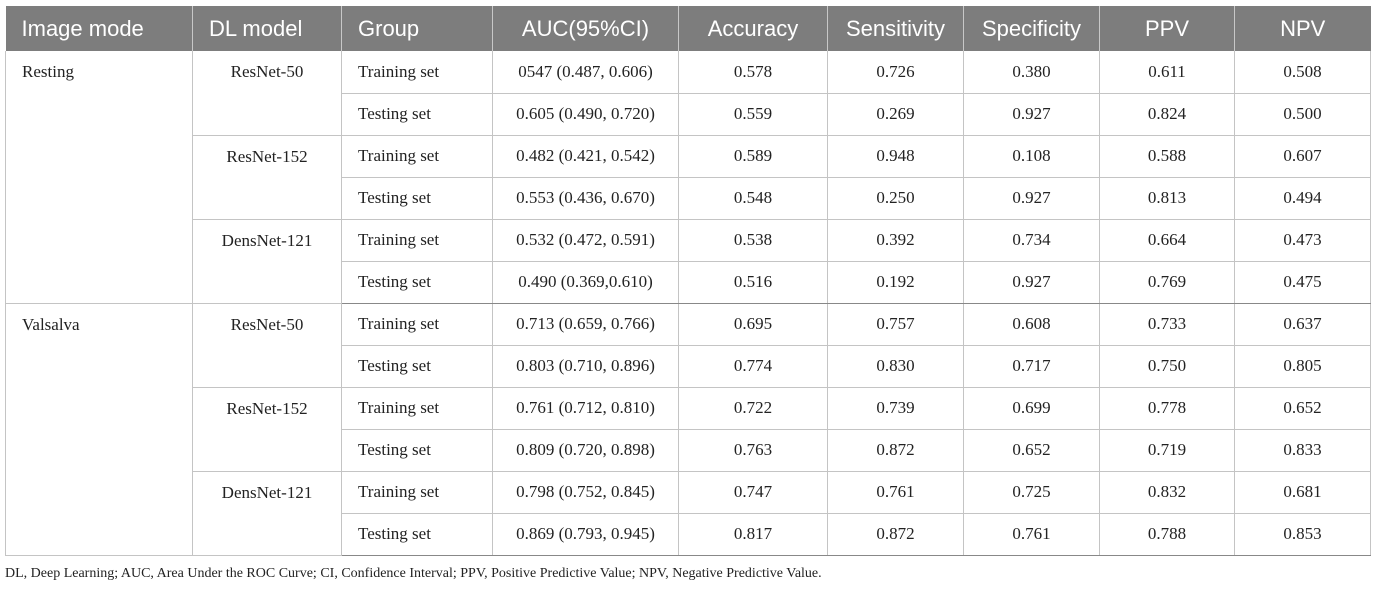  What do you see at coordinates (585, 324) in the screenshot?
I see `auc-cell: 0.713 (0.659, 0.766)` at bounding box center [585, 324].